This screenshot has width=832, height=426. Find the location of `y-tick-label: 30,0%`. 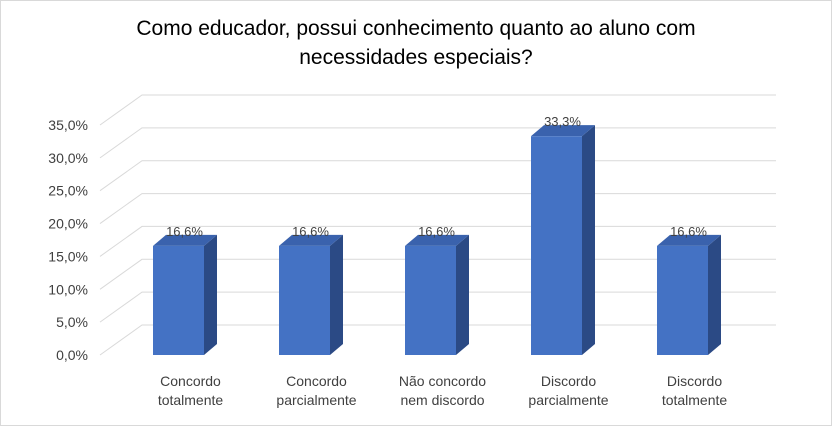

y-tick-label: 30,0% is located at coordinates (68, 158).